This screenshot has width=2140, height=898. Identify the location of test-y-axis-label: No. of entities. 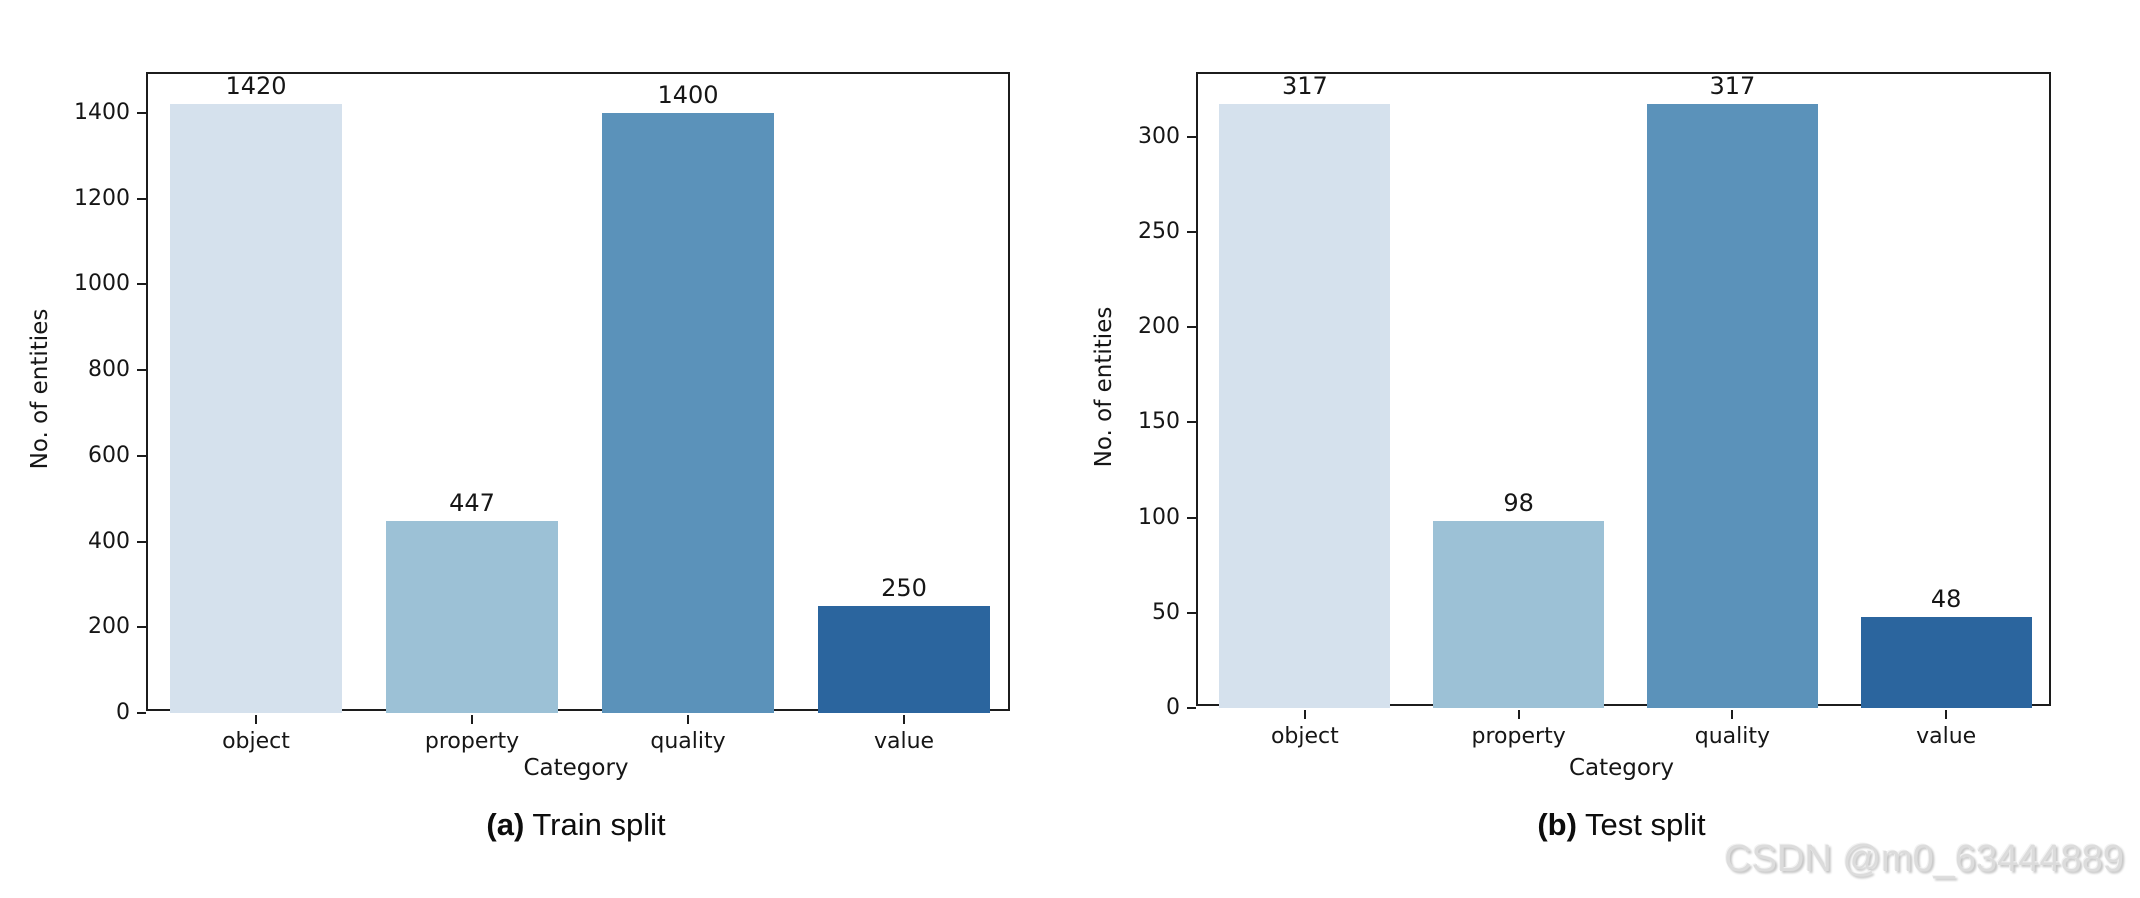
(1104, 387).